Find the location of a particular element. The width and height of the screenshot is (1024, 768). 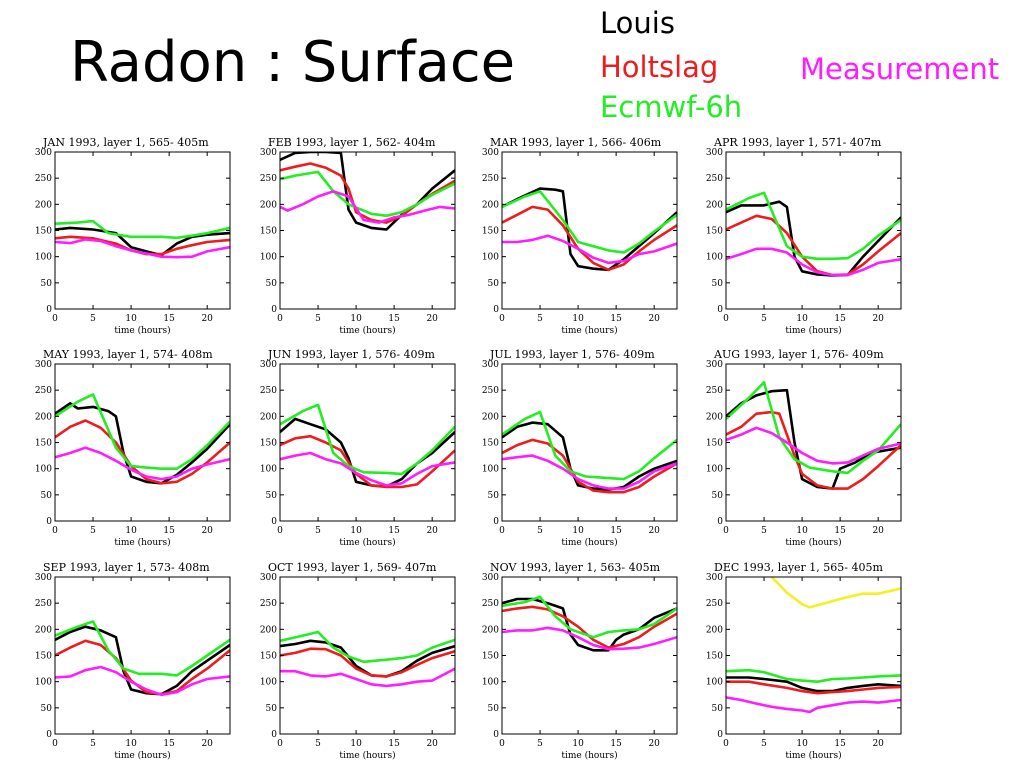

legend-holtslag: Holtslag is located at coordinates (659, 67).